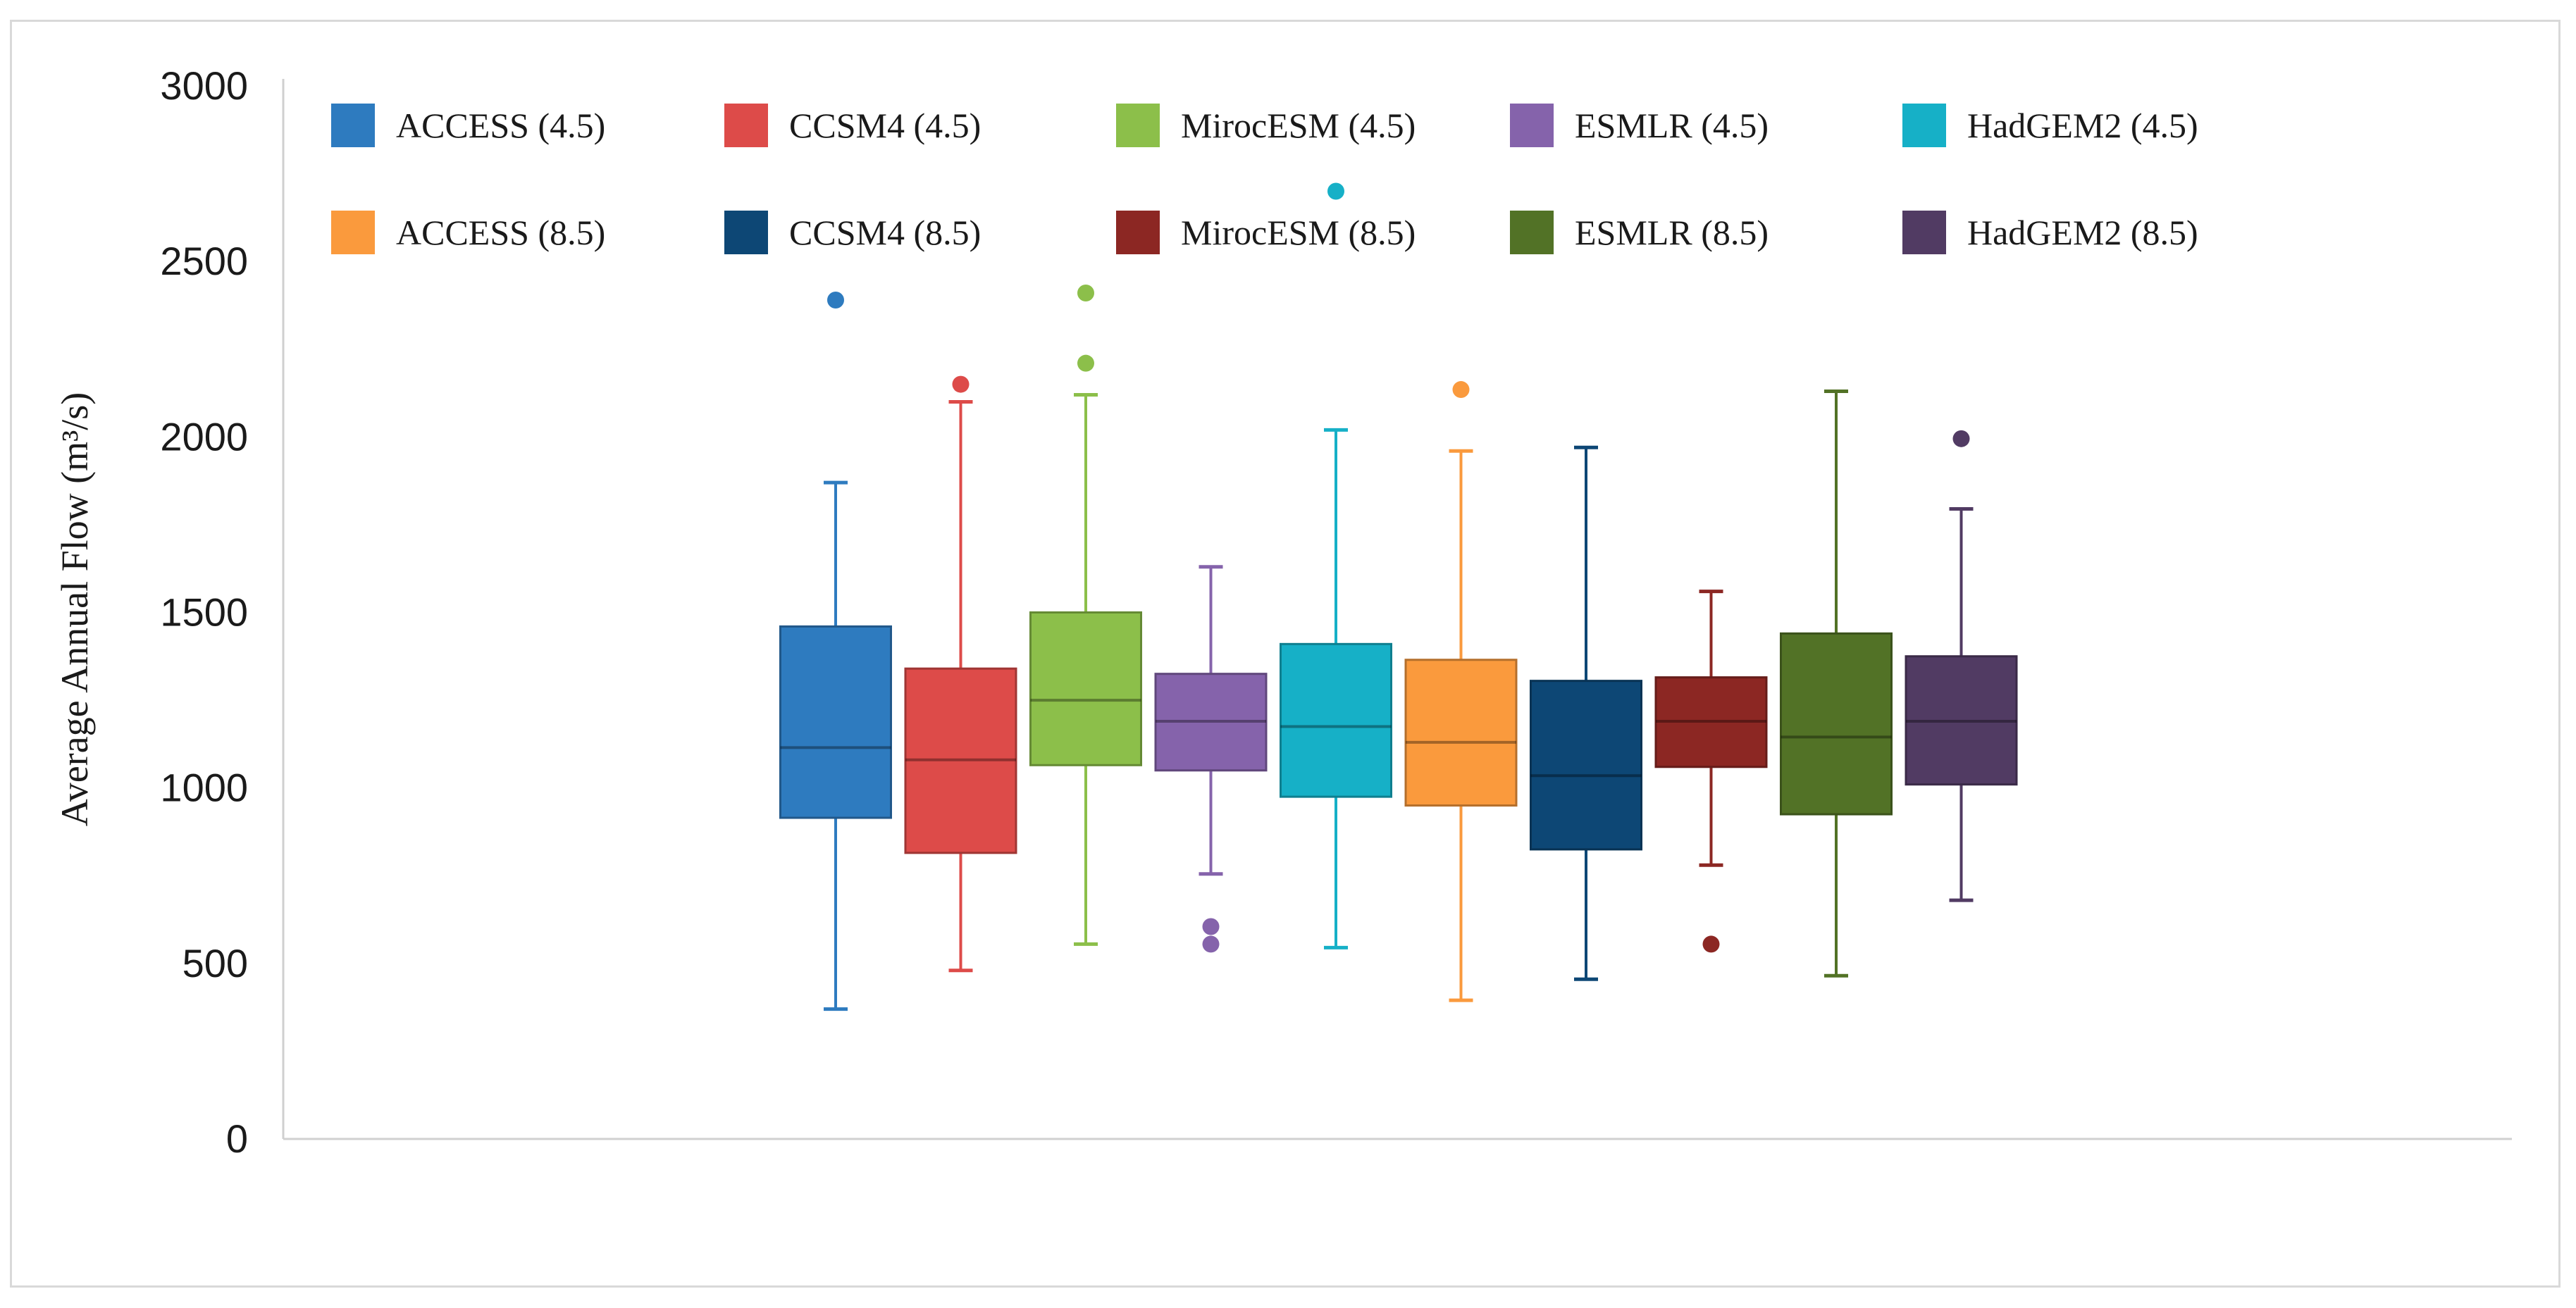 This screenshot has height=1308, width=2576. What do you see at coordinates (204, 85) in the screenshot?
I see `y-tick-label: 3000` at bounding box center [204, 85].